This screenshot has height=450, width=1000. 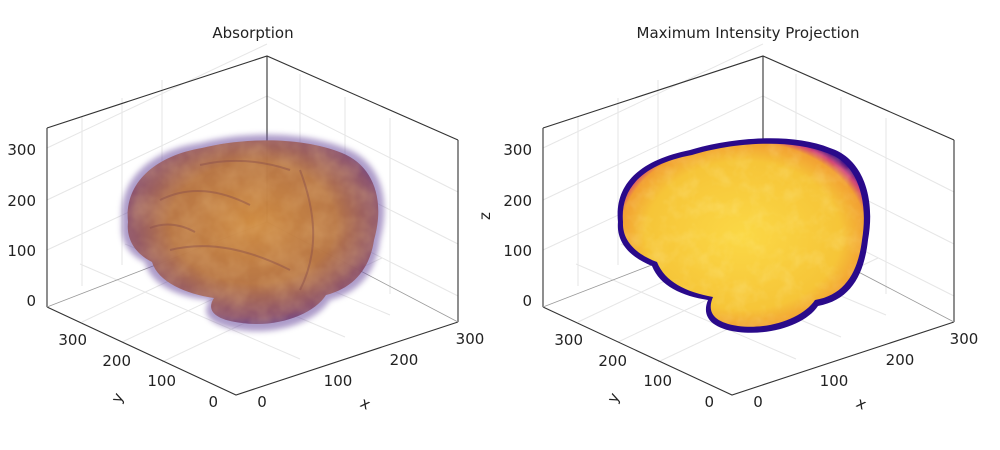 What do you see at coordinates (31, 301) in the screenshot?
I see `absorption-z-tick: 0` at bounding box center [31, 301].